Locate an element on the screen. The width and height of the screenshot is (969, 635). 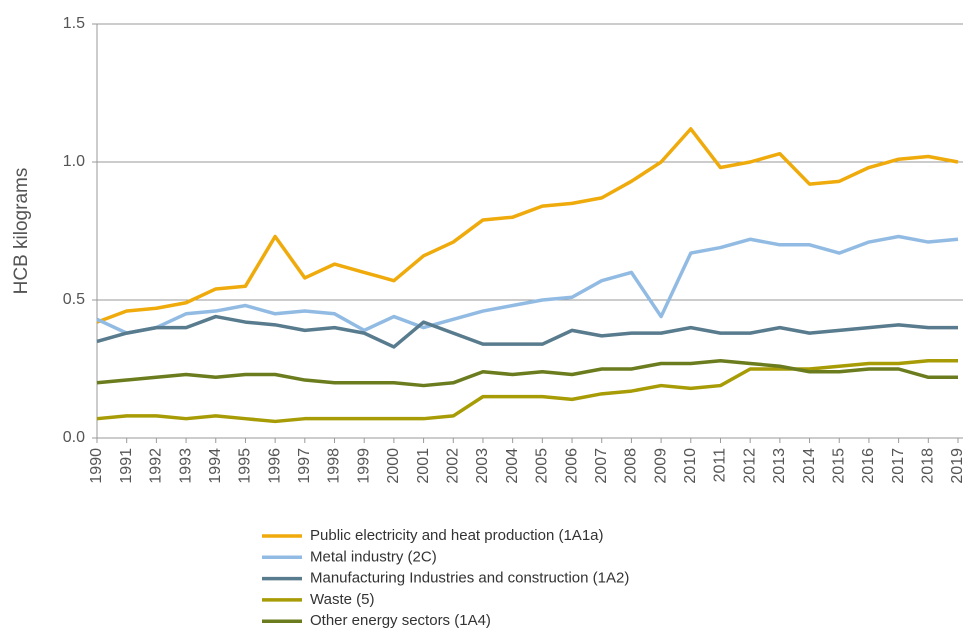
x-tick-label: 2009 is located at coordinates (660, 466).